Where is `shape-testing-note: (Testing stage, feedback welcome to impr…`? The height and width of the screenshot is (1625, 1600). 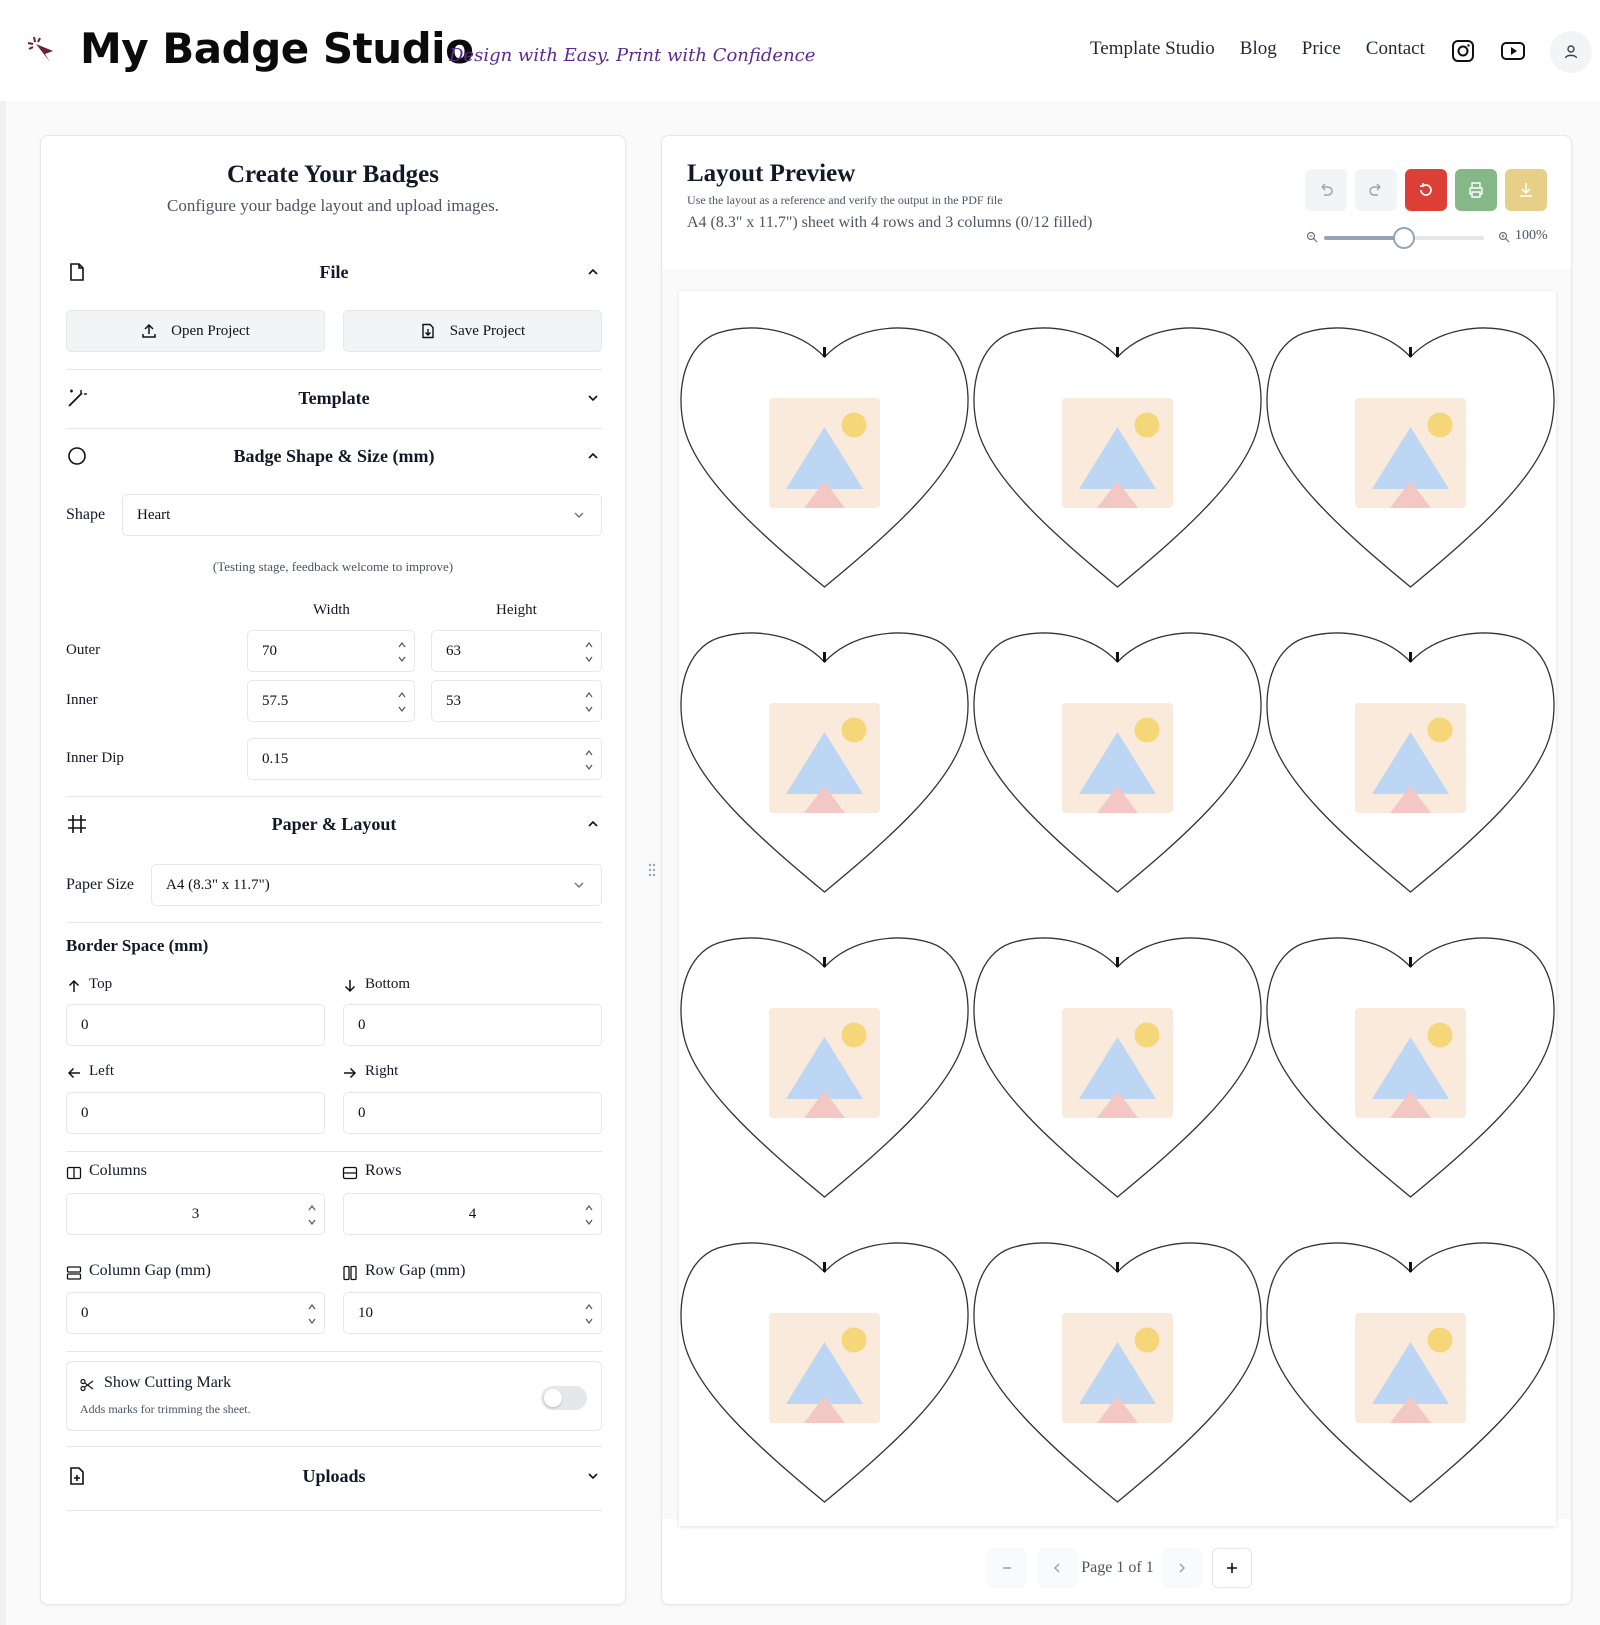 shape-testing-note: (Testing stage, feedback welcome to impr… is located at coordinates (333, 566).